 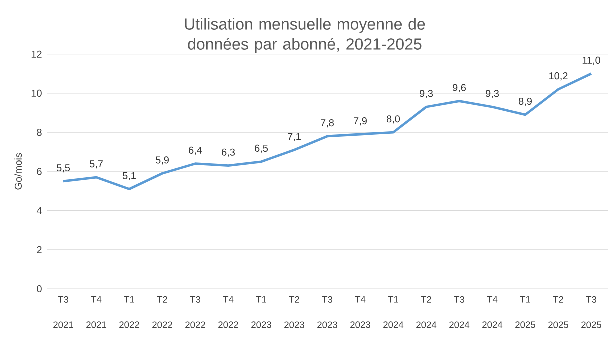 What do you see at coordinates (39, 210) in the screenshot?
I see `y-tick-label: 4` at bounding box center [39, 210].